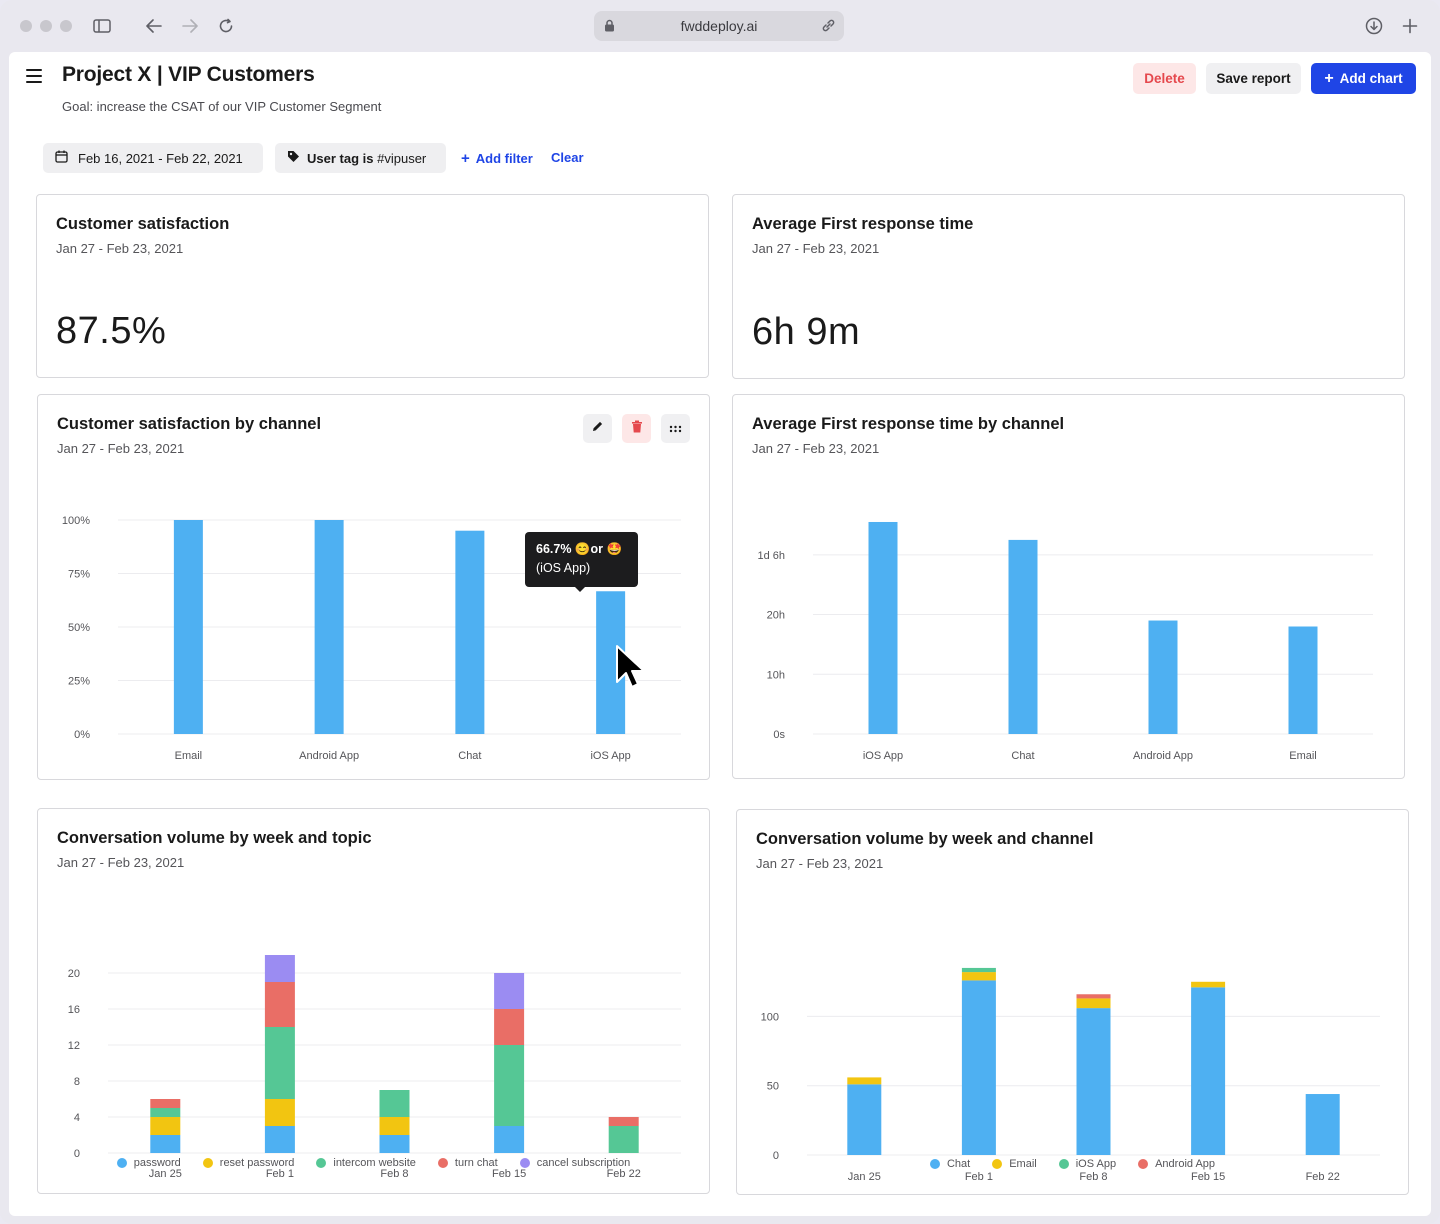 This screenshot has width=1440, height=1224. What do you see at coordinates (583, 1163) in the screenshot?
I see `legend-label: cancel subscription` at bounding box center [583, 1163].